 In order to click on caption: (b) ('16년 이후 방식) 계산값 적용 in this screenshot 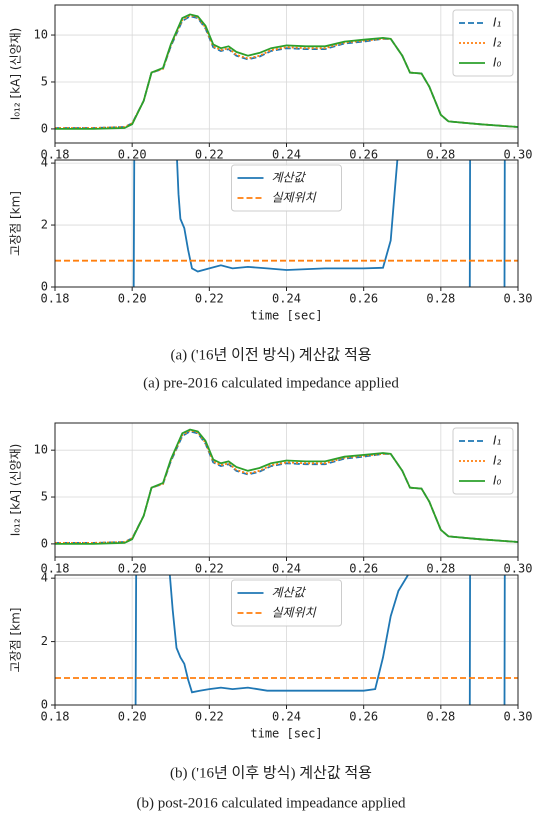, I will do `click(271, 772)`.